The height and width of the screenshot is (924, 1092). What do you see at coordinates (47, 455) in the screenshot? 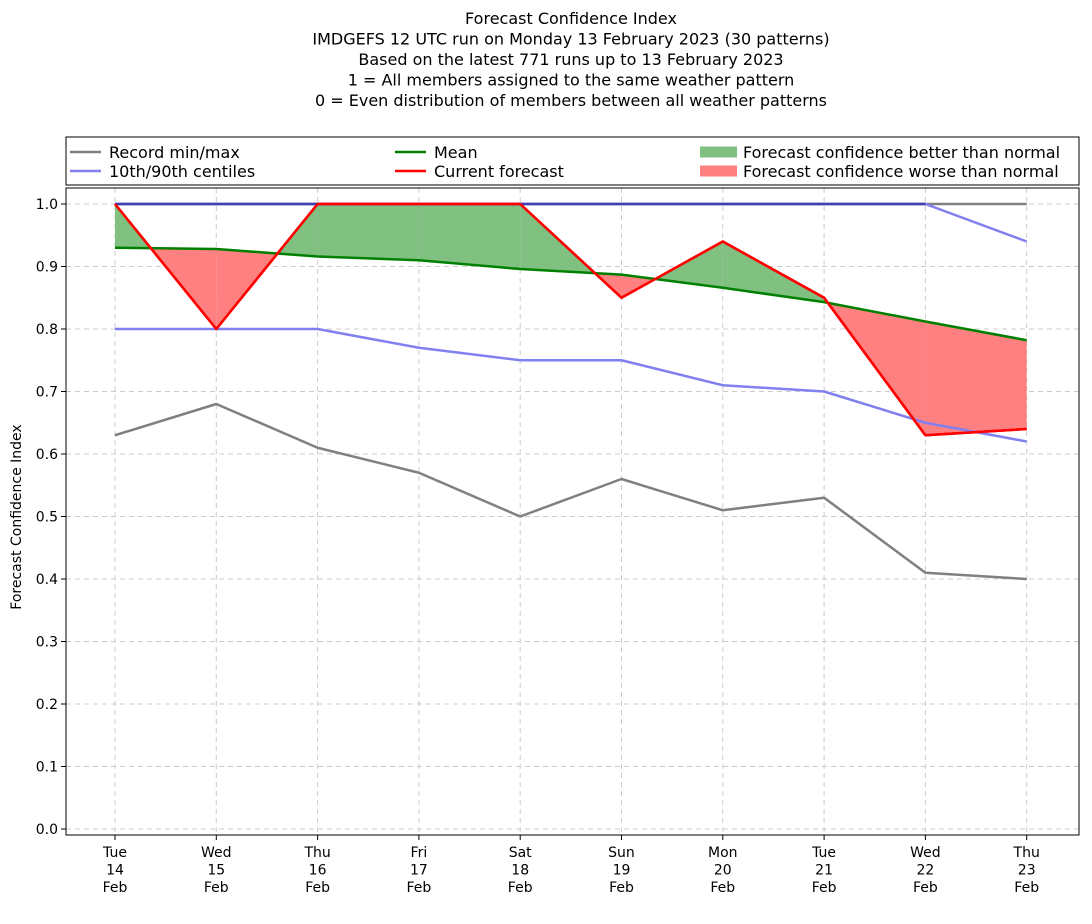
I see `y-tick-label-6: 0.6` at bounding box center [47, 455].